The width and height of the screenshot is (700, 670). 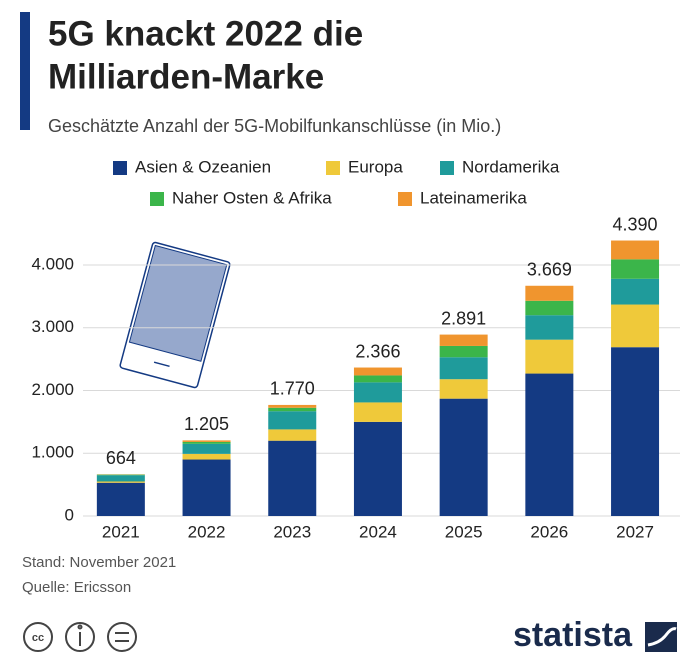 I want to click on brand: statista, so click(x=573, y=635).